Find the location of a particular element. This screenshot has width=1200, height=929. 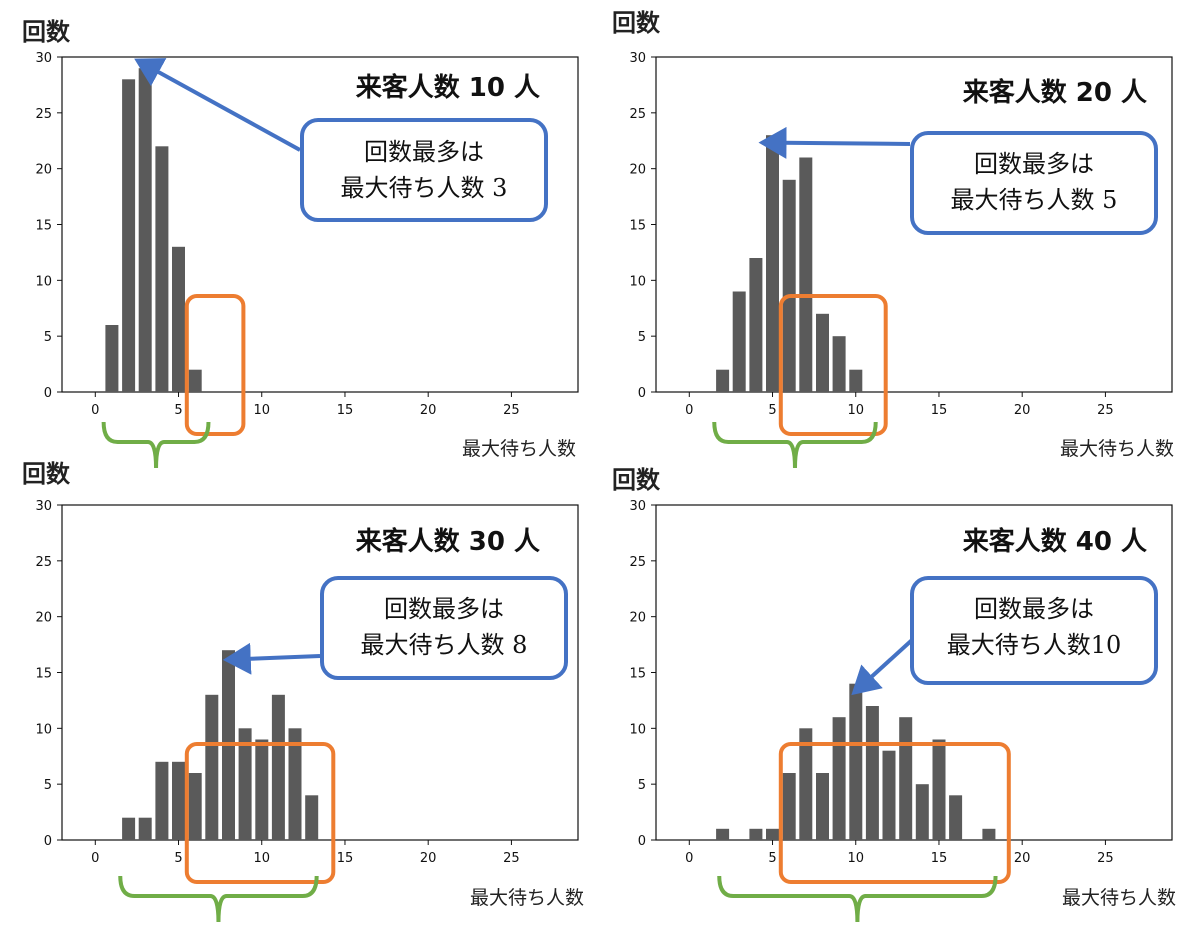

chart-title: 来客人数 10 人 is located at coordinates (448, 87).